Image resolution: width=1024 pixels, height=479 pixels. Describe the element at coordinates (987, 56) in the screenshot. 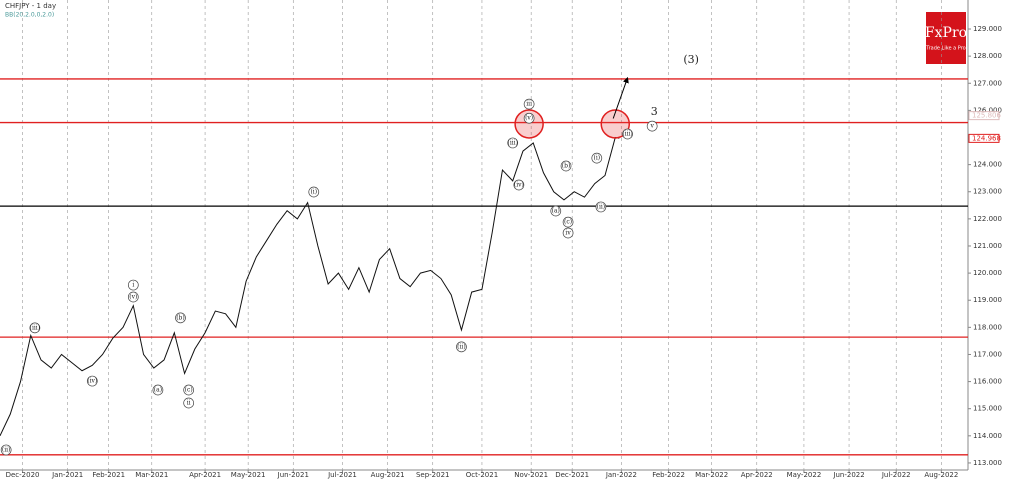

I see `y-tick-label: 128.000` at that location.